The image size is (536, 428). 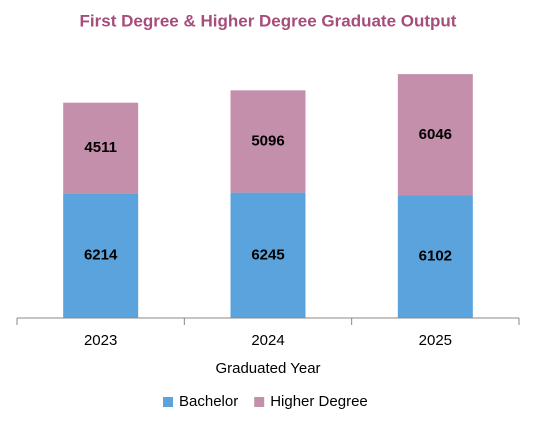 I want to click on data-label: 6102, so click(x=435, y=256).